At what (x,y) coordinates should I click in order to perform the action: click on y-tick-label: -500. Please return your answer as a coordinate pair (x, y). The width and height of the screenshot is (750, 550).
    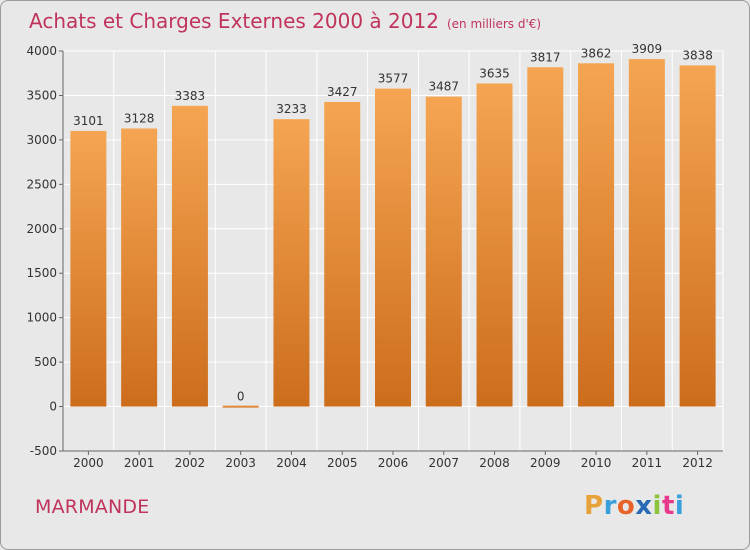
    Looking at the image, I should click on (43, 451).